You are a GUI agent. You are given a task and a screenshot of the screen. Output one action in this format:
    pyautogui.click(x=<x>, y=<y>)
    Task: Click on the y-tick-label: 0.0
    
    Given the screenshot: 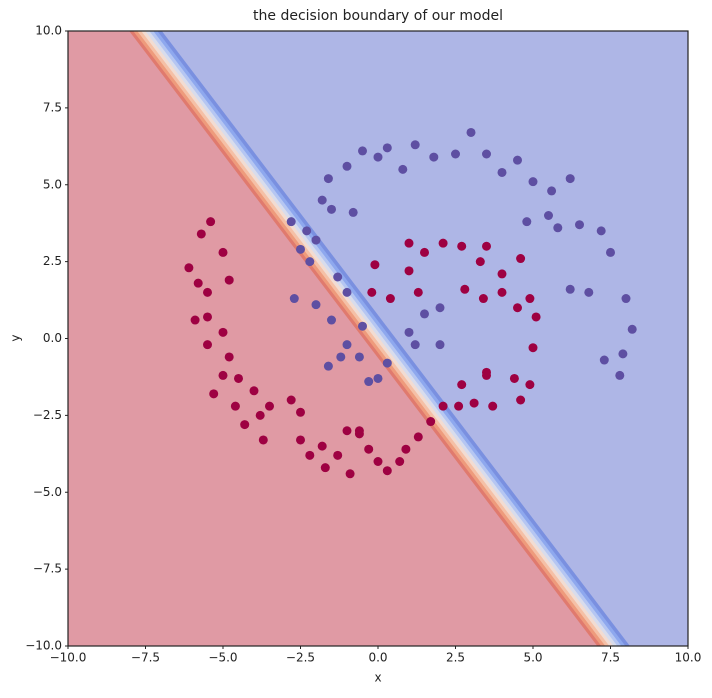 What is the action you would take?
    pyautogui.click(x=52, y=338)
    